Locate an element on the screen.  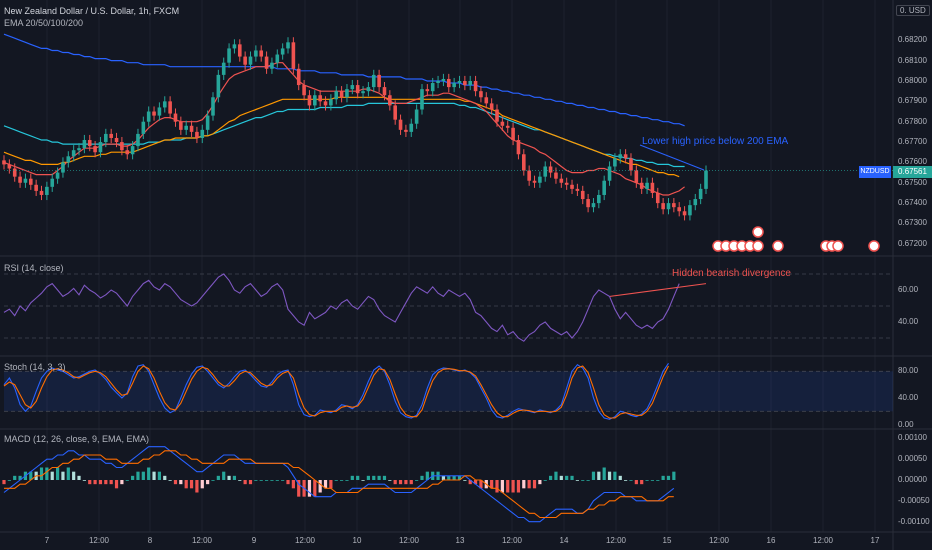
price-tick-label: 0.68000 is located at coordinates (912, 80).